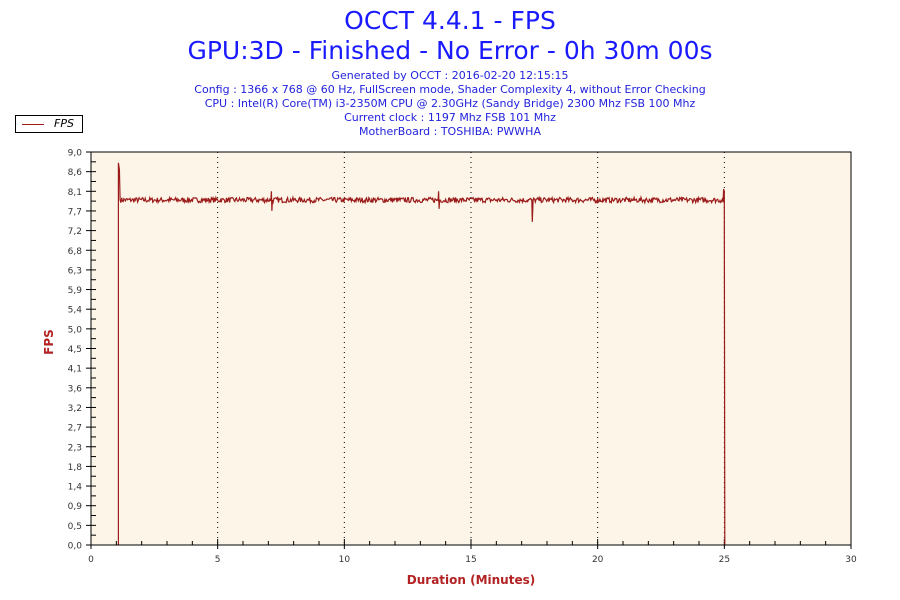 The width and height of the screenshot is (900, 600). Describe the element at coordinates (75, 193) in the screenshot. I see `y-tick-label: 8,1` at that location.